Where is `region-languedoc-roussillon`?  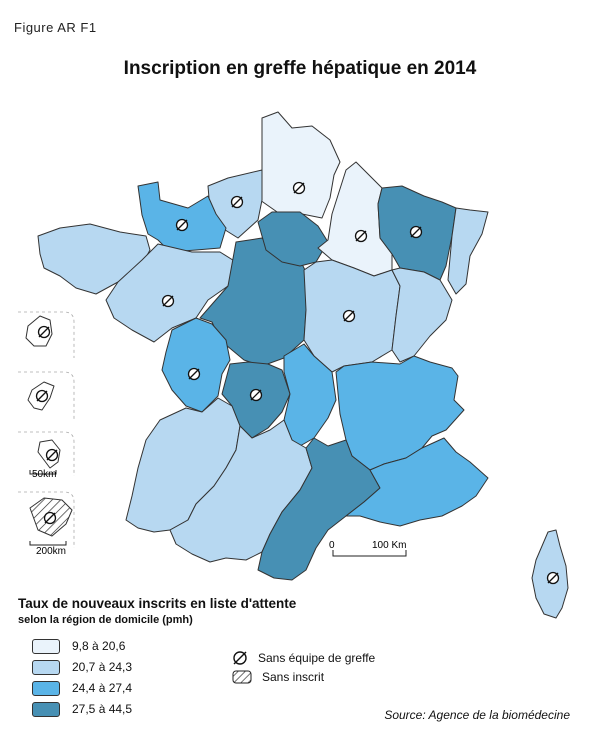
region-languedoc-roussillon is located at coordinates (319, 509).